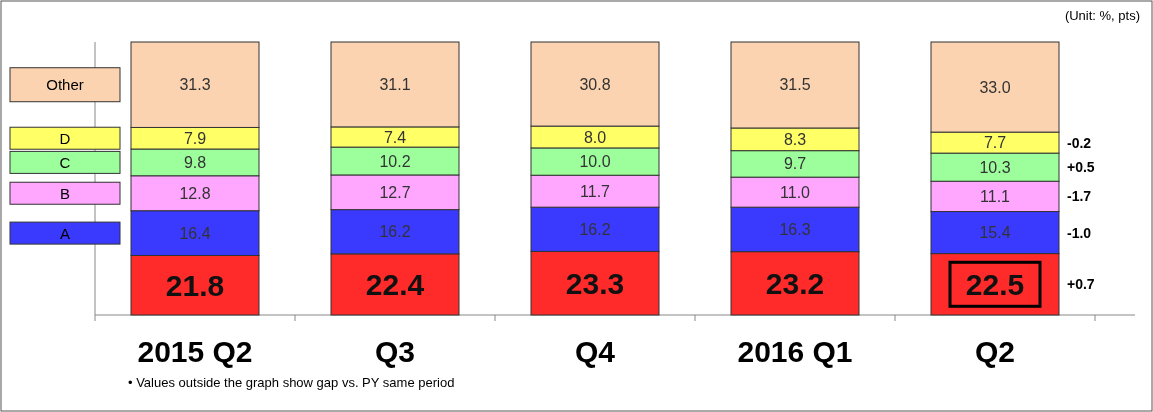 The image size is (1153, 412). Describe the element at coordinates (795, 164) in the screenshot. I see `data-label: 9.7` at that location.